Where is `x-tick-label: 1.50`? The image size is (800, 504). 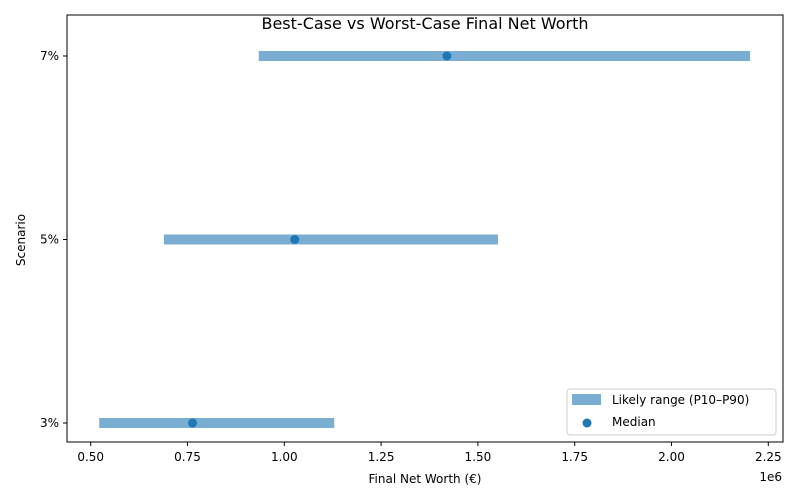
x-tick-label: 1.50 is located at coordinates (478, 457).